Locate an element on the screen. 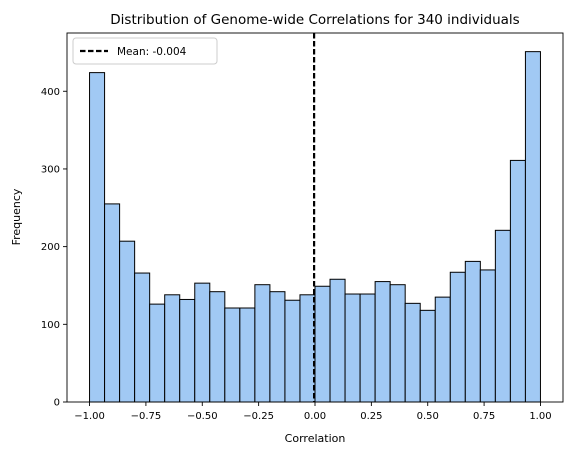  x-tick-label: 0.25 is located at coordinates (371, 416).